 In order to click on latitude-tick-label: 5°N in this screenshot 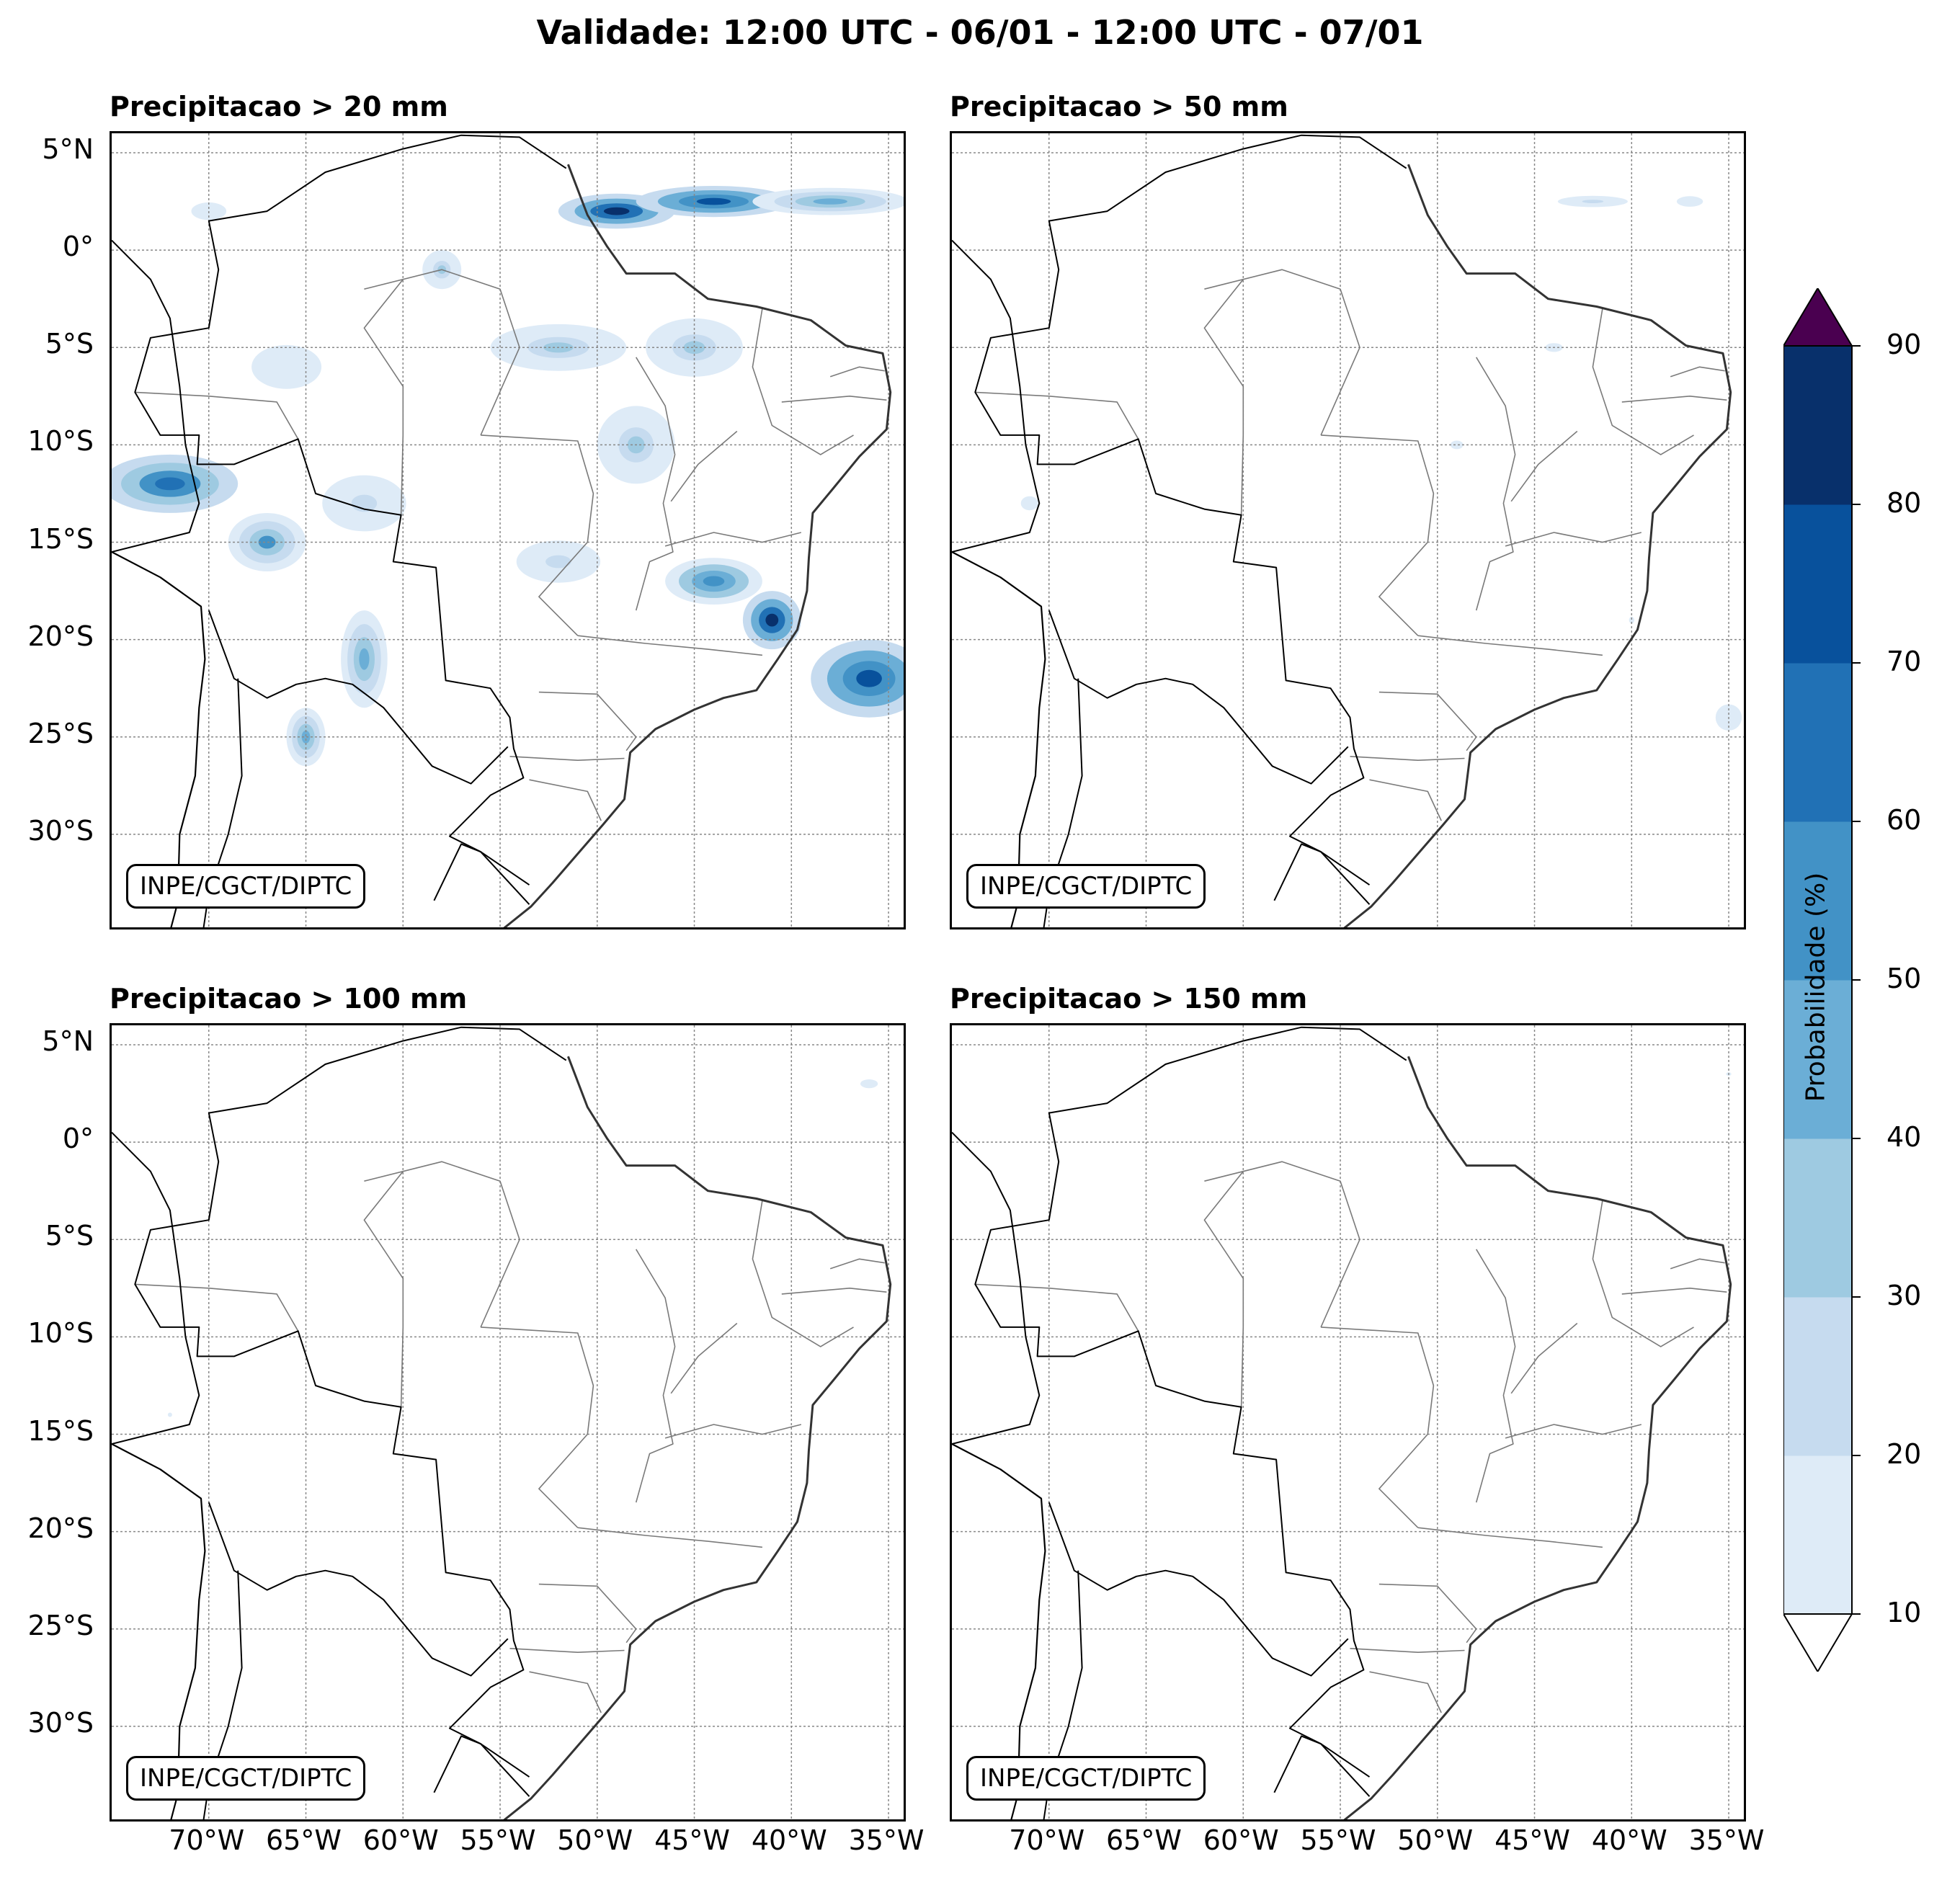, I will do `click(68, 150)`.